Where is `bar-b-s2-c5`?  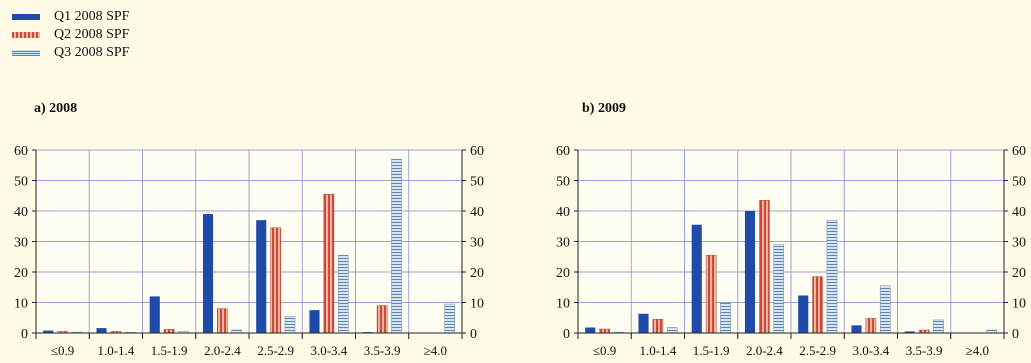 bar-b-s2-c5 is located at coordinates (817, 305).